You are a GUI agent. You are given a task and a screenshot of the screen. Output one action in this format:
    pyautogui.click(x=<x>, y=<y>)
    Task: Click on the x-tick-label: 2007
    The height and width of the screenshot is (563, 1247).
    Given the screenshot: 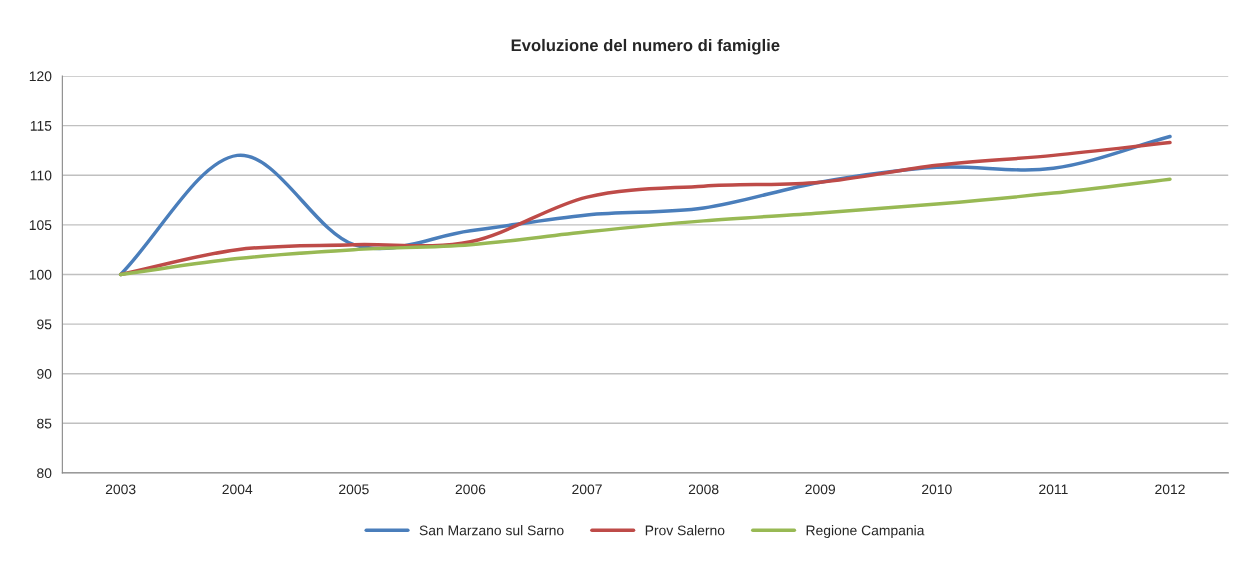 What is the action you would take?
    pyautogui.click(x=587, y=489)
    